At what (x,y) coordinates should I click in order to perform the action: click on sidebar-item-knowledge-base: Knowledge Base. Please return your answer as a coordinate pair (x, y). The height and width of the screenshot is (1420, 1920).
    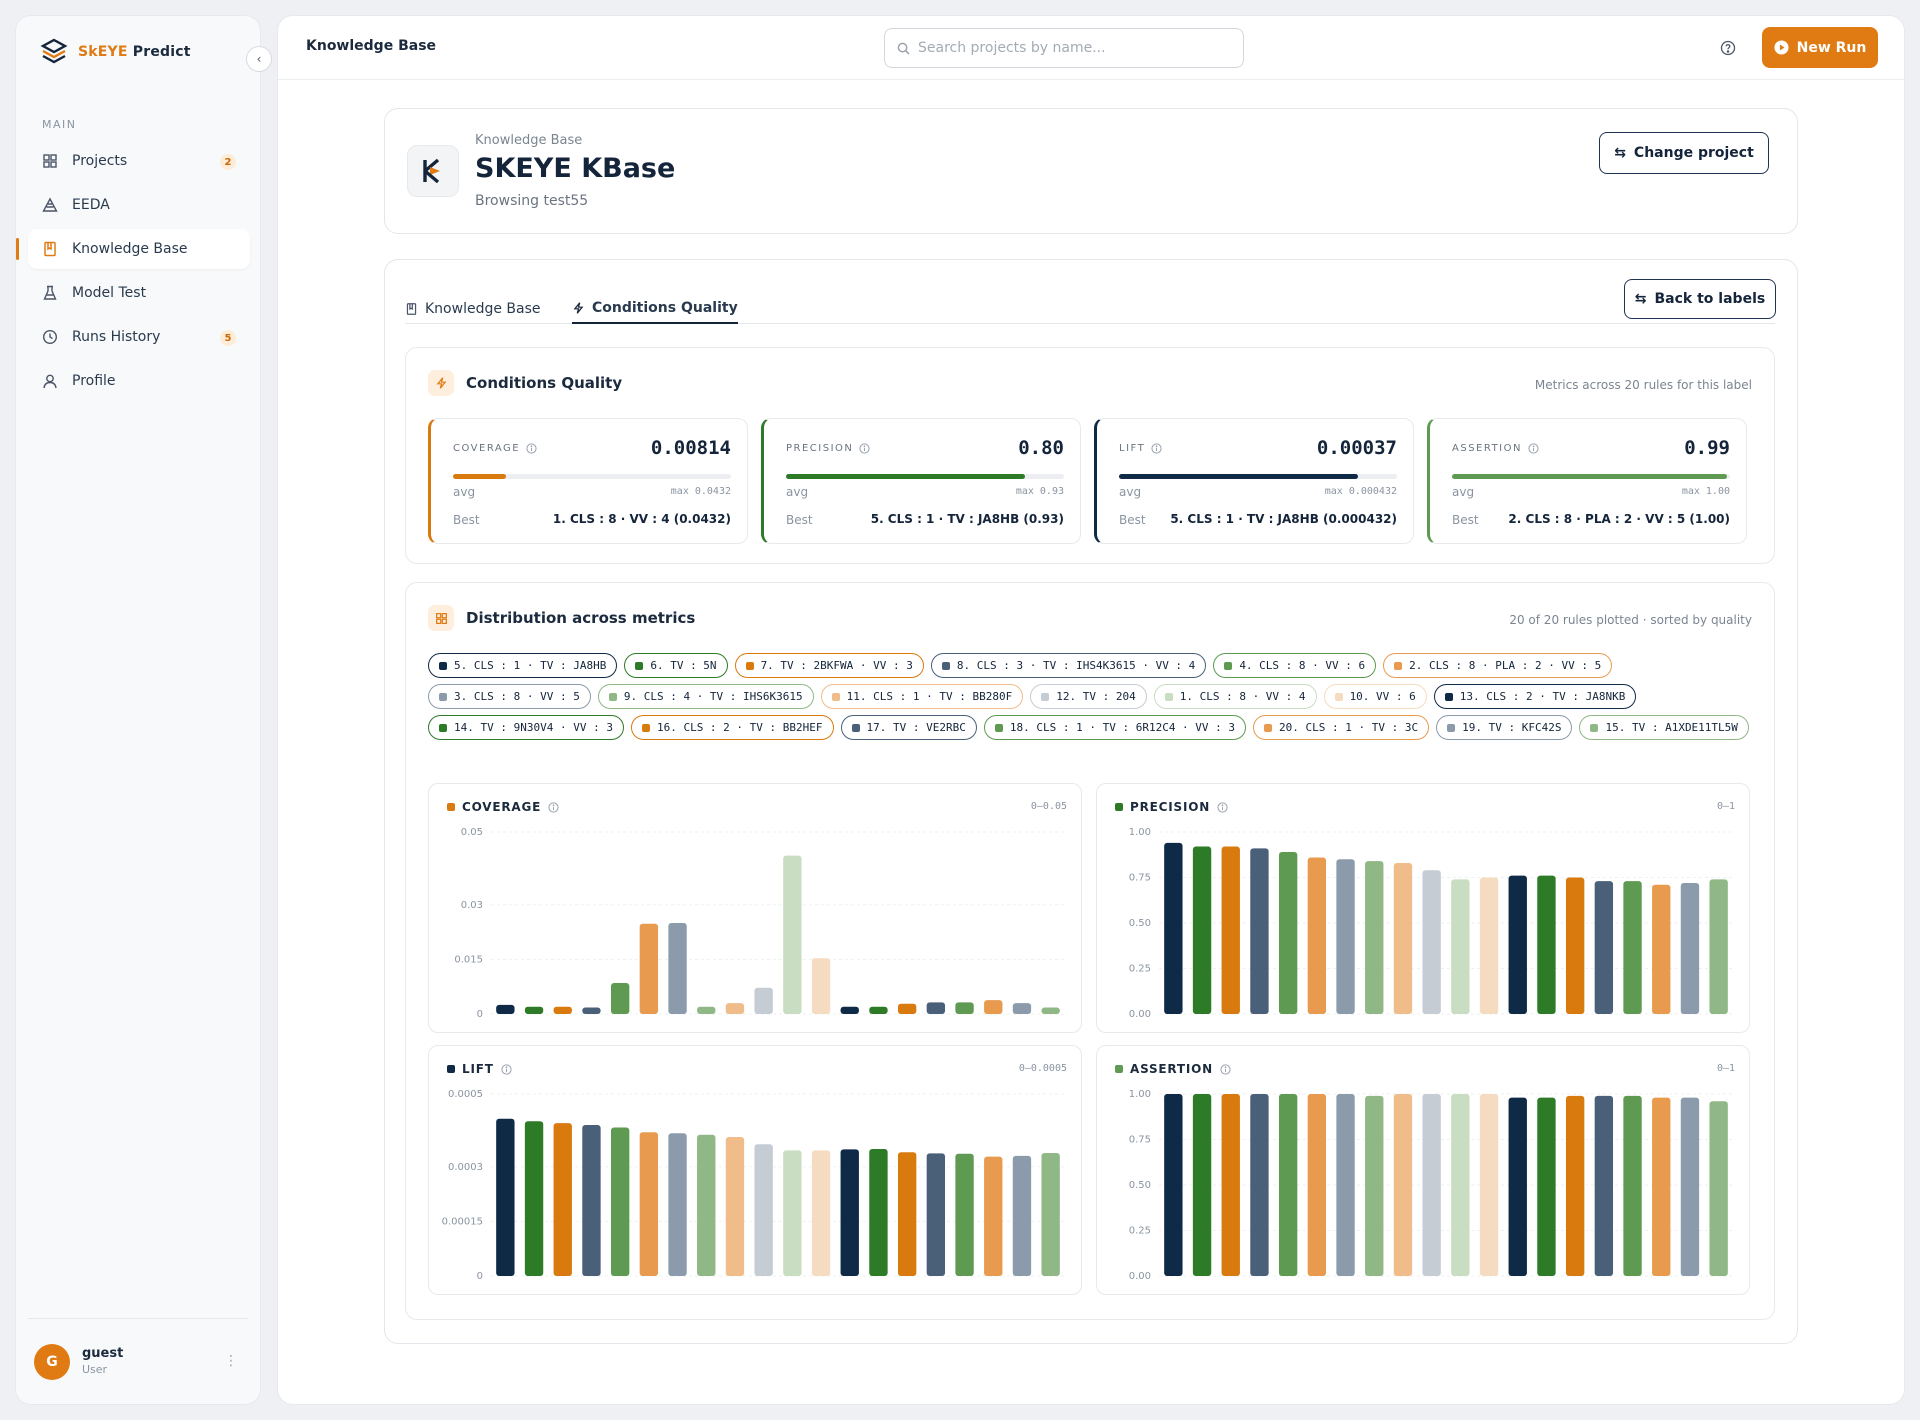
    Looking at the image, I should click on (133, 249).